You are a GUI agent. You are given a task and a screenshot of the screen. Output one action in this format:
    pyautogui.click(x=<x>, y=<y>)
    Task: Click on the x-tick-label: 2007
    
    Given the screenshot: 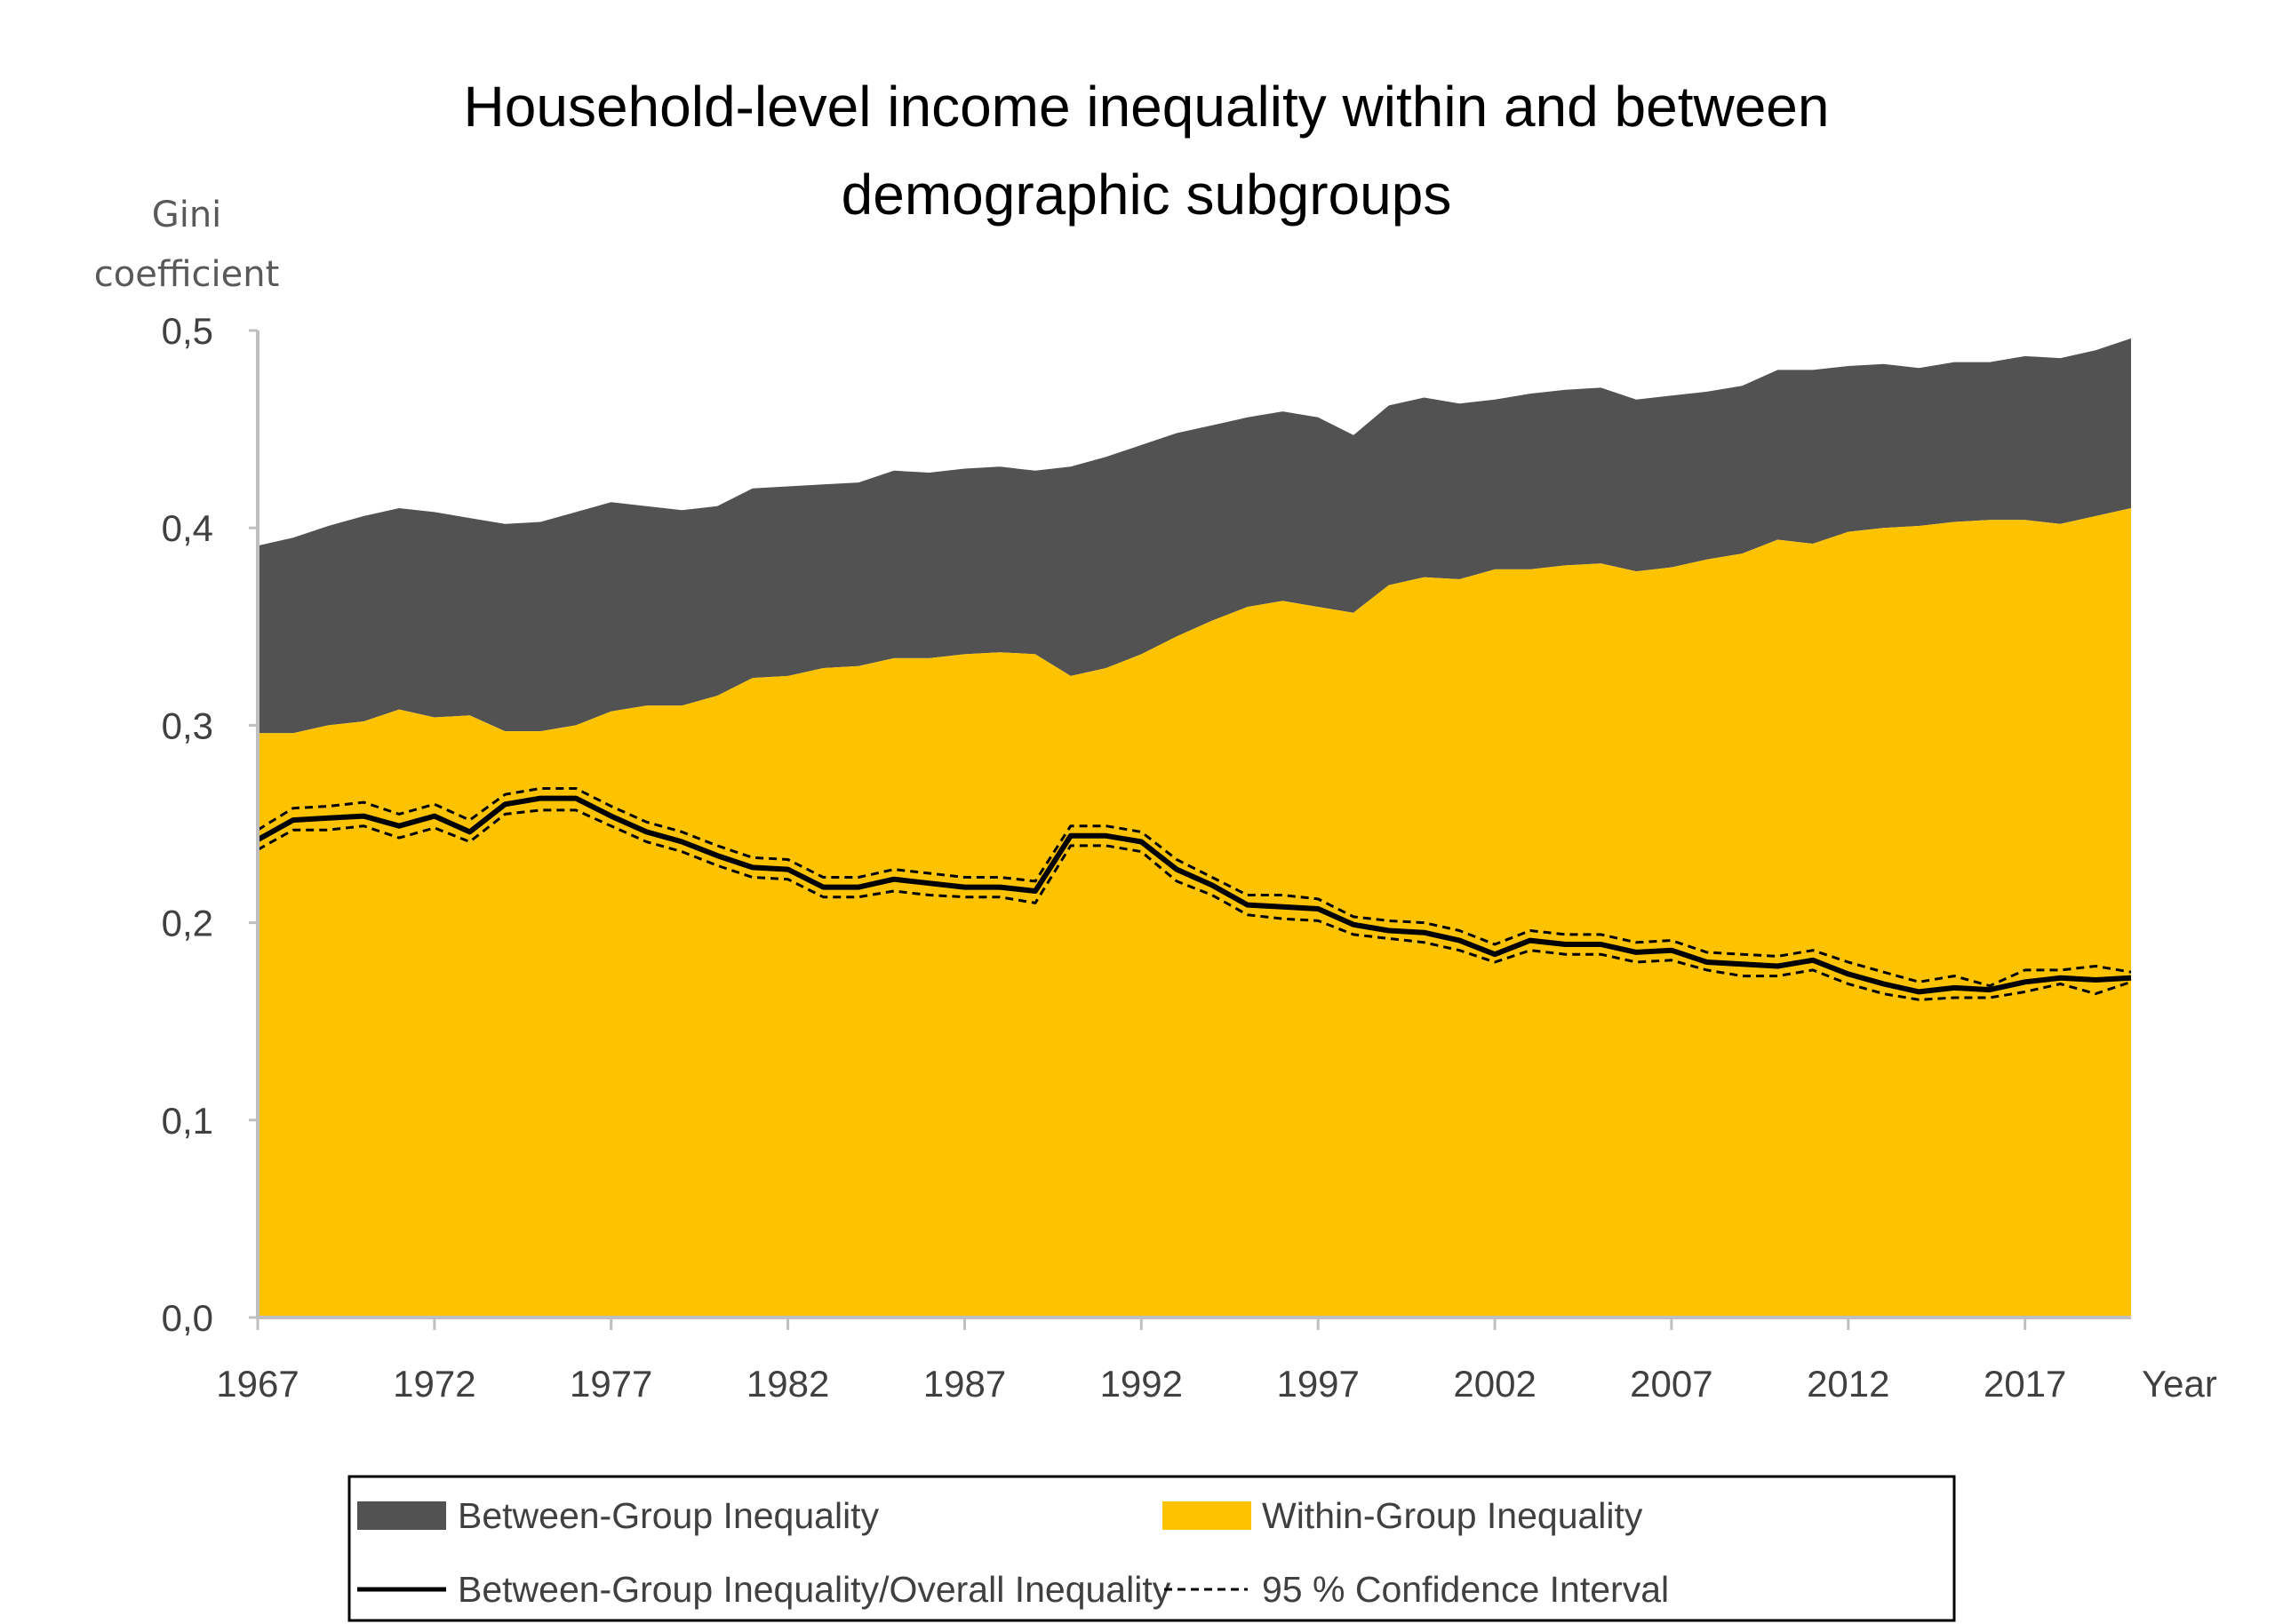 What is the action you would take?
    pyautogui.click(x=1671, y=1384)
    